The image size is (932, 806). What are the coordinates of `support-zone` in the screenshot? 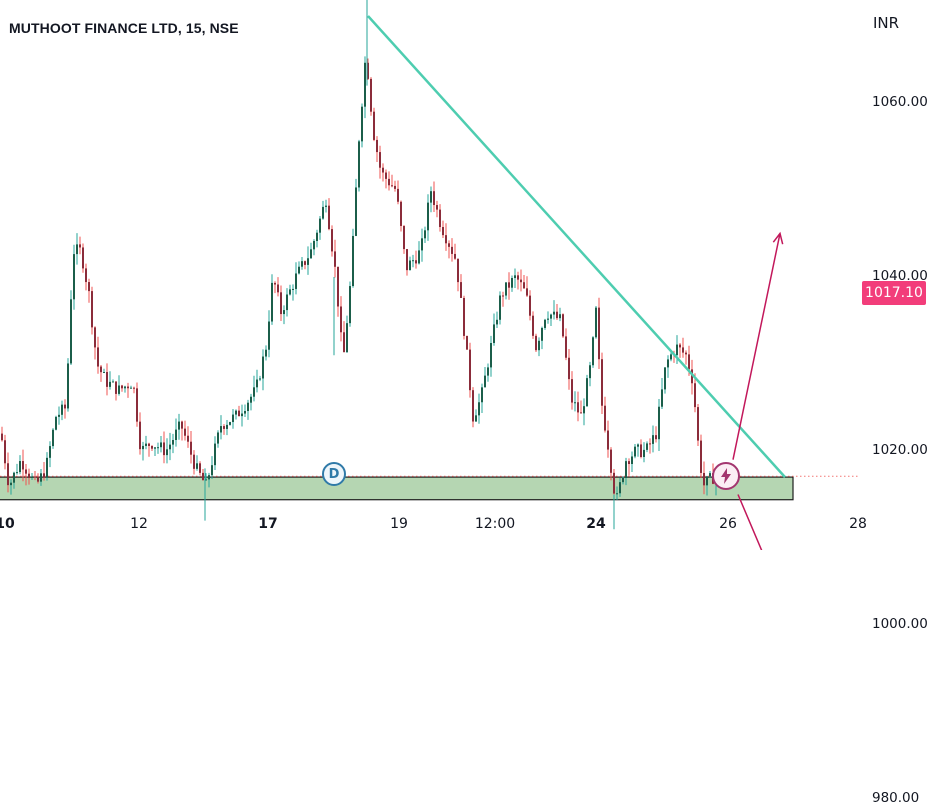 It's located at (397, 488).